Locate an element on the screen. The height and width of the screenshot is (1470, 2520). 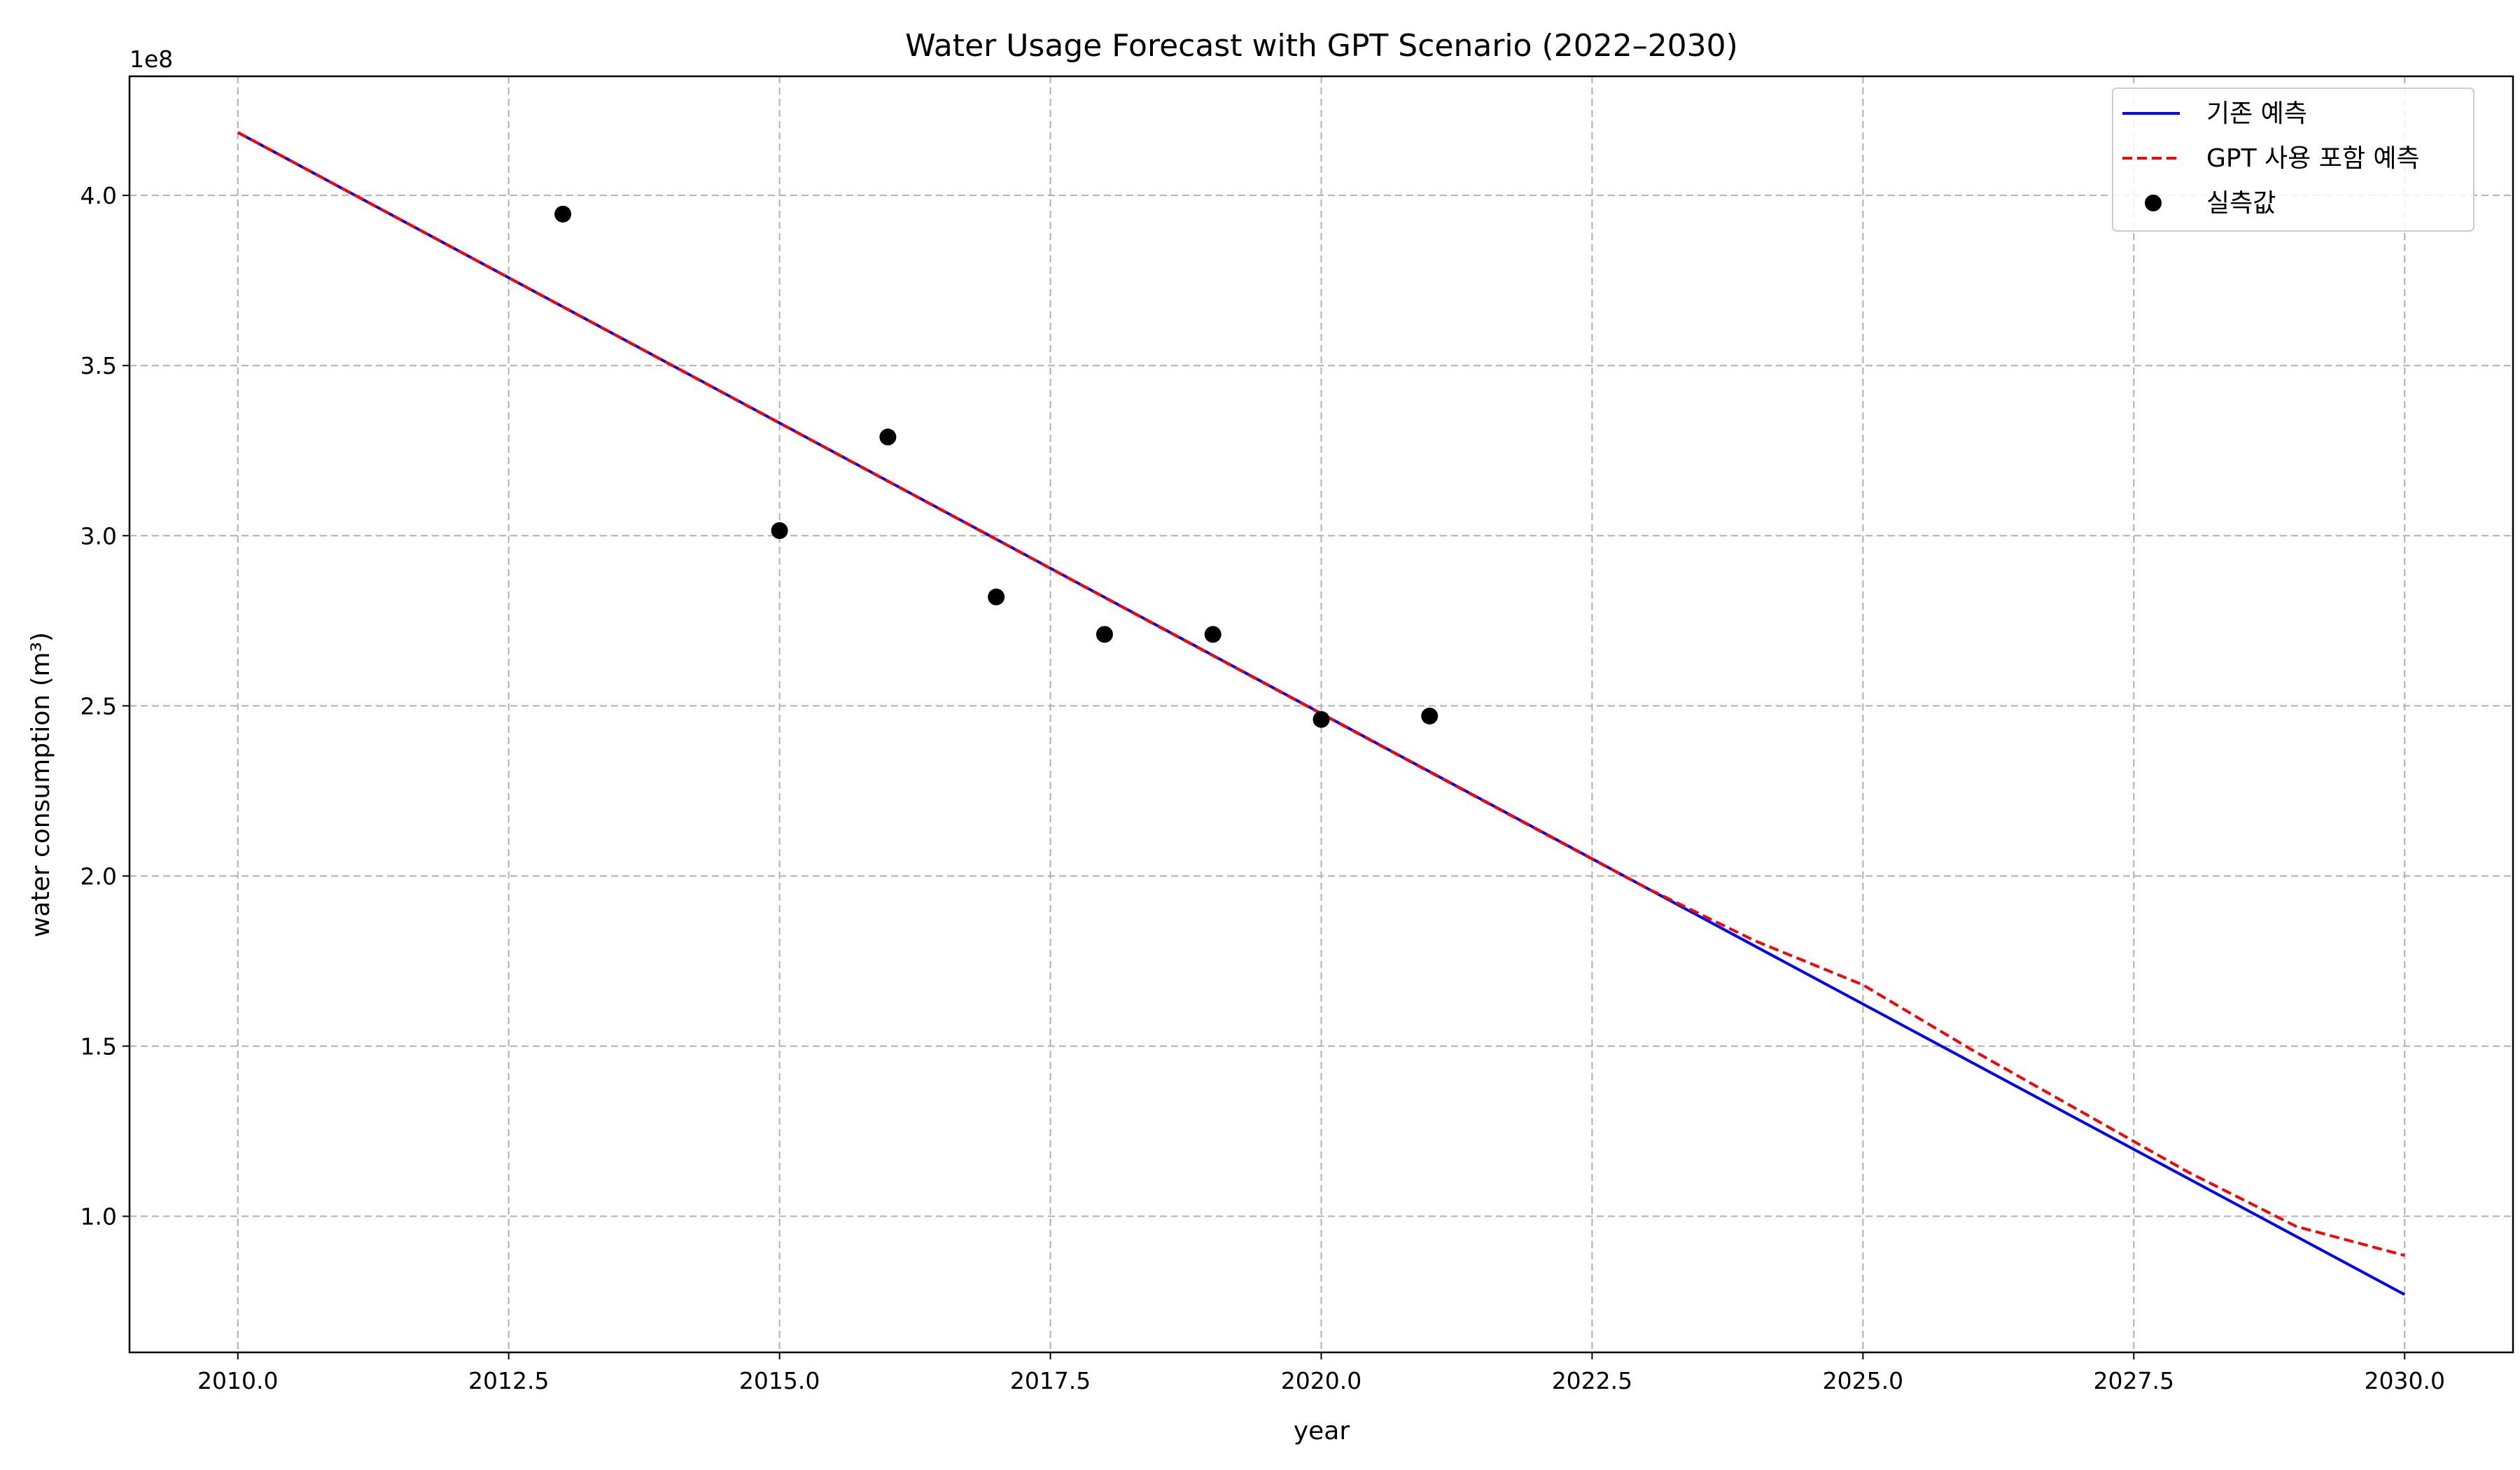
legend-label: 실측값 is located at coordinates (2241, 203).